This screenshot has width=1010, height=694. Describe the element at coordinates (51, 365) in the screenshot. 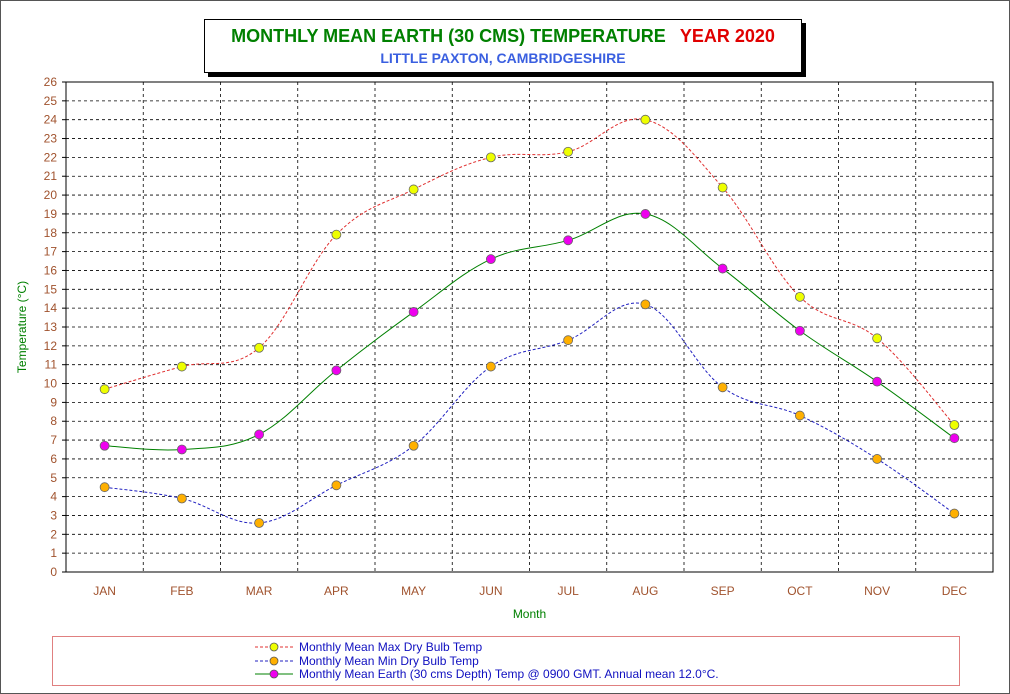

I see `y-tick-label: 11` at that location.